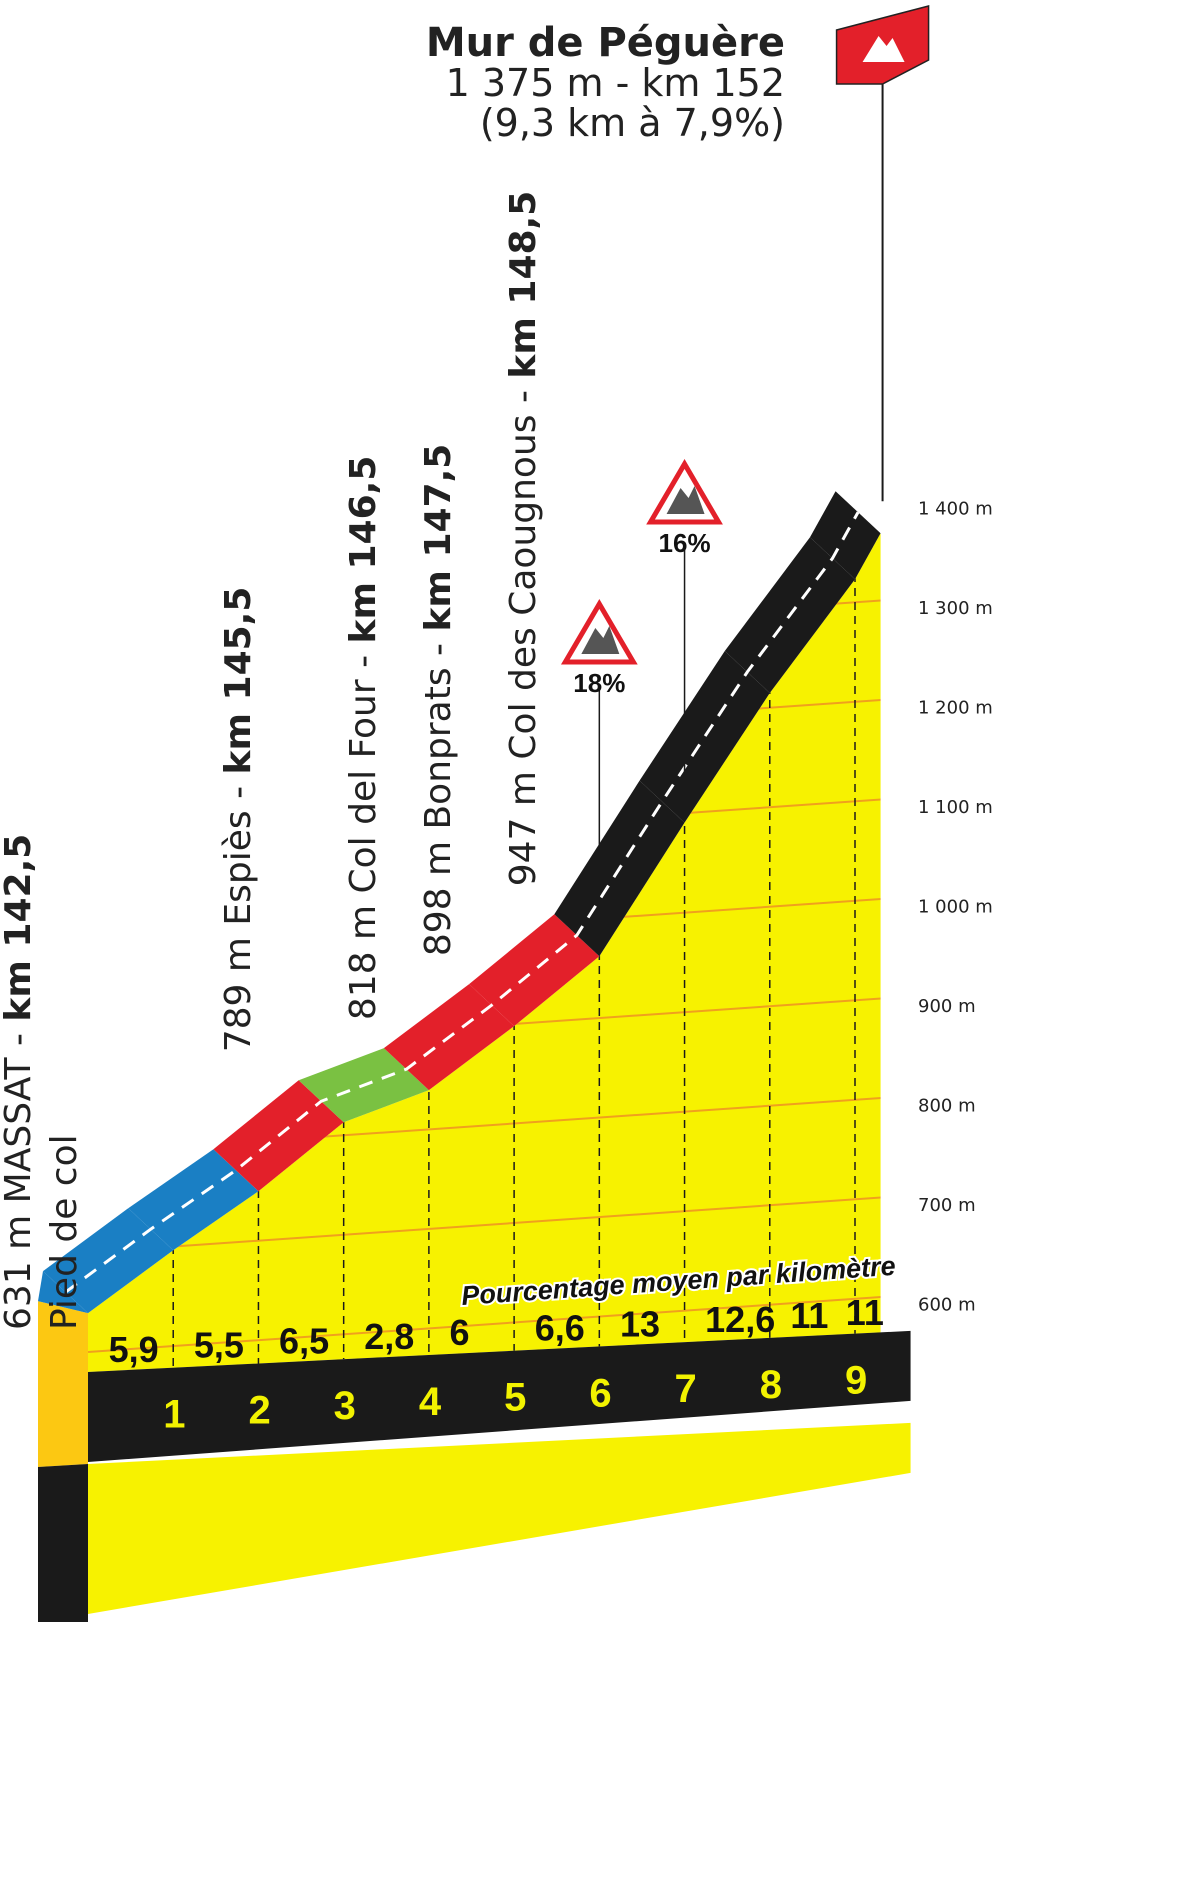 The image size is (1198, 1892). I want to click on km-label: 3, so click(345, 1406).